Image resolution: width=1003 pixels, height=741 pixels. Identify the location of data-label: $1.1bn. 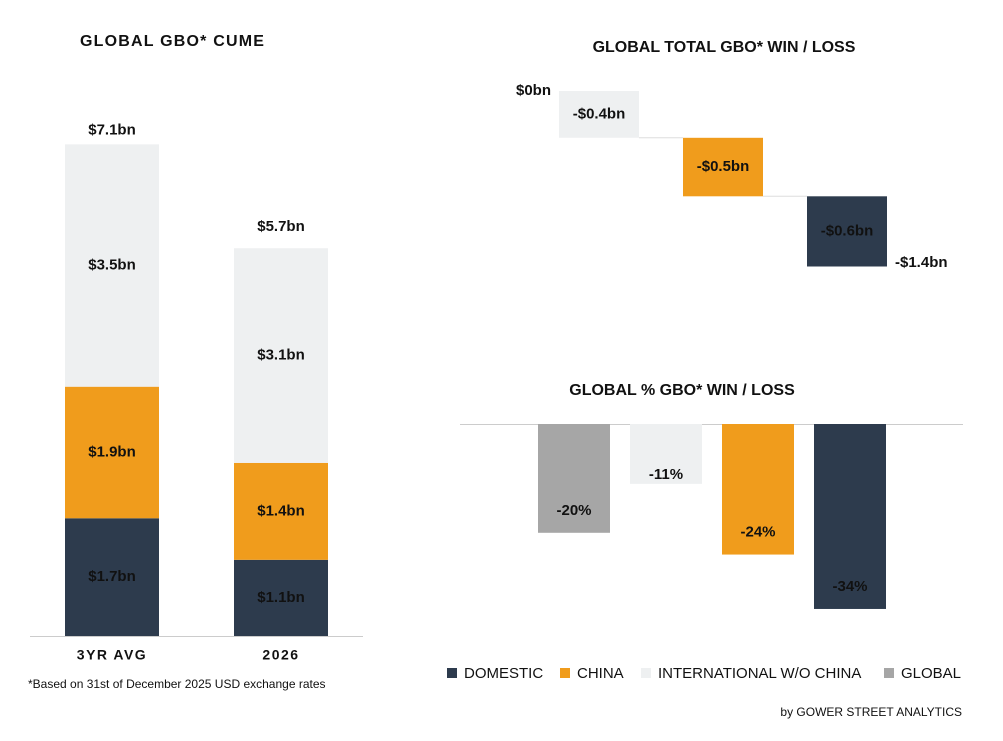
(281, 597).